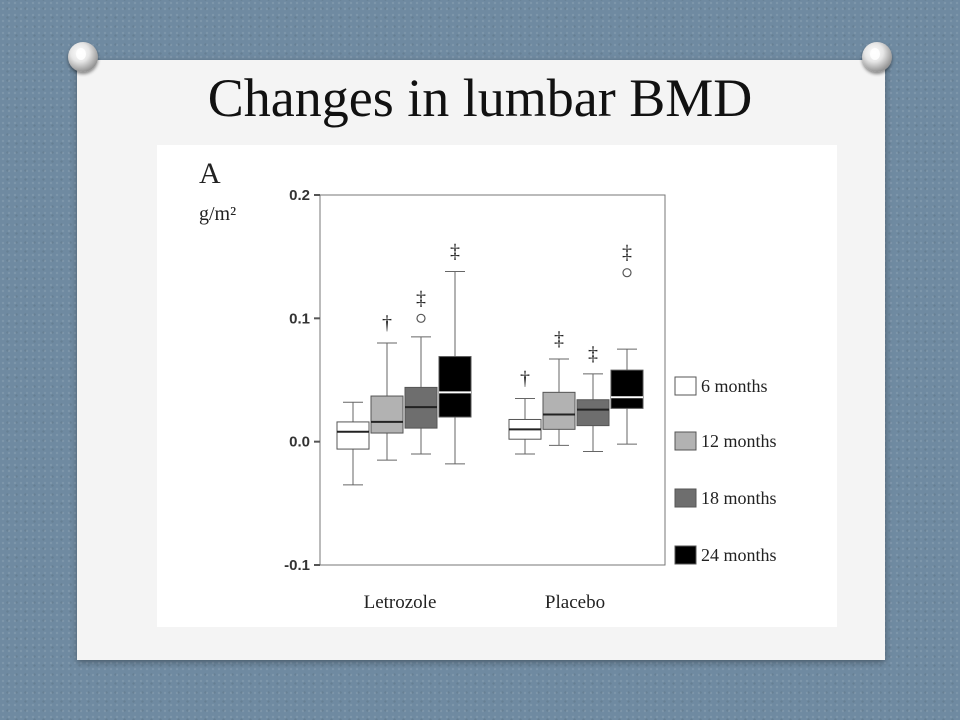 This screenshot has height=720, width=960. I want to click on y-axis-label: g/m², so click(217, 214).